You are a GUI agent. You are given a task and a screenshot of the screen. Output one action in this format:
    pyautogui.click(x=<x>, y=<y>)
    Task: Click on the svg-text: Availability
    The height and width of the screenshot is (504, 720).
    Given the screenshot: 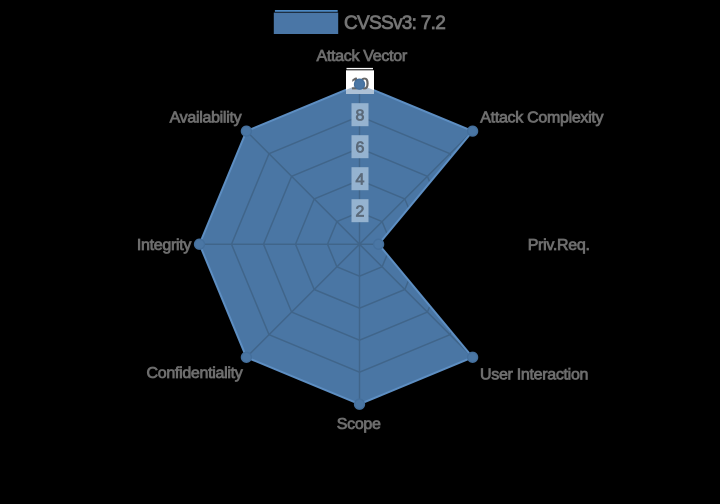 What is the action you would take?
    pyautogui.click(x=206, y=117)
    